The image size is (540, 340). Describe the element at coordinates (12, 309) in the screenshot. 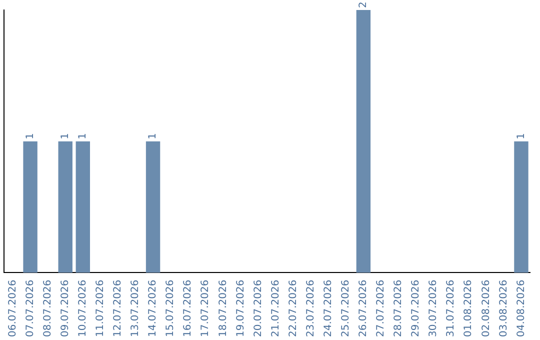

I see `x-tick-label: 06.07.2026` at that location.